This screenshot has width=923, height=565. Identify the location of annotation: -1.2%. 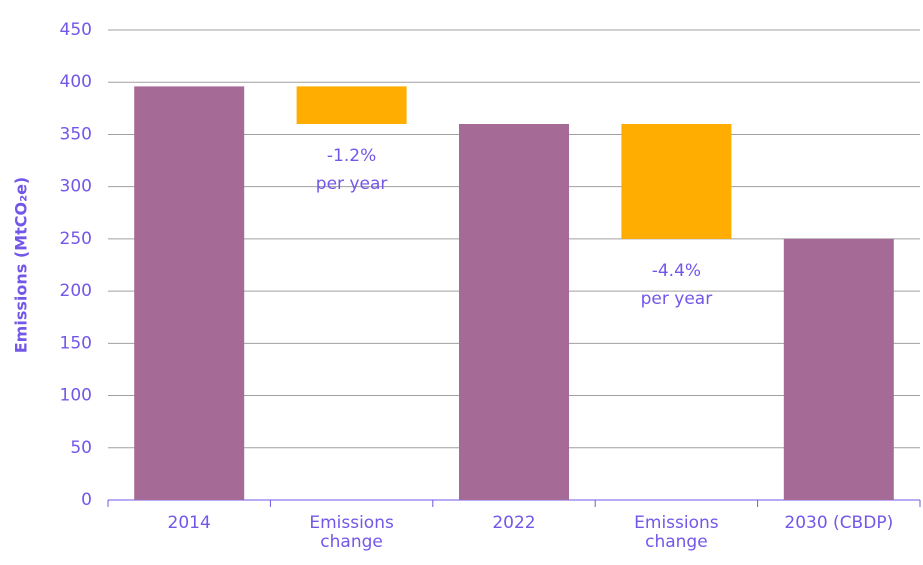
(351, 156).